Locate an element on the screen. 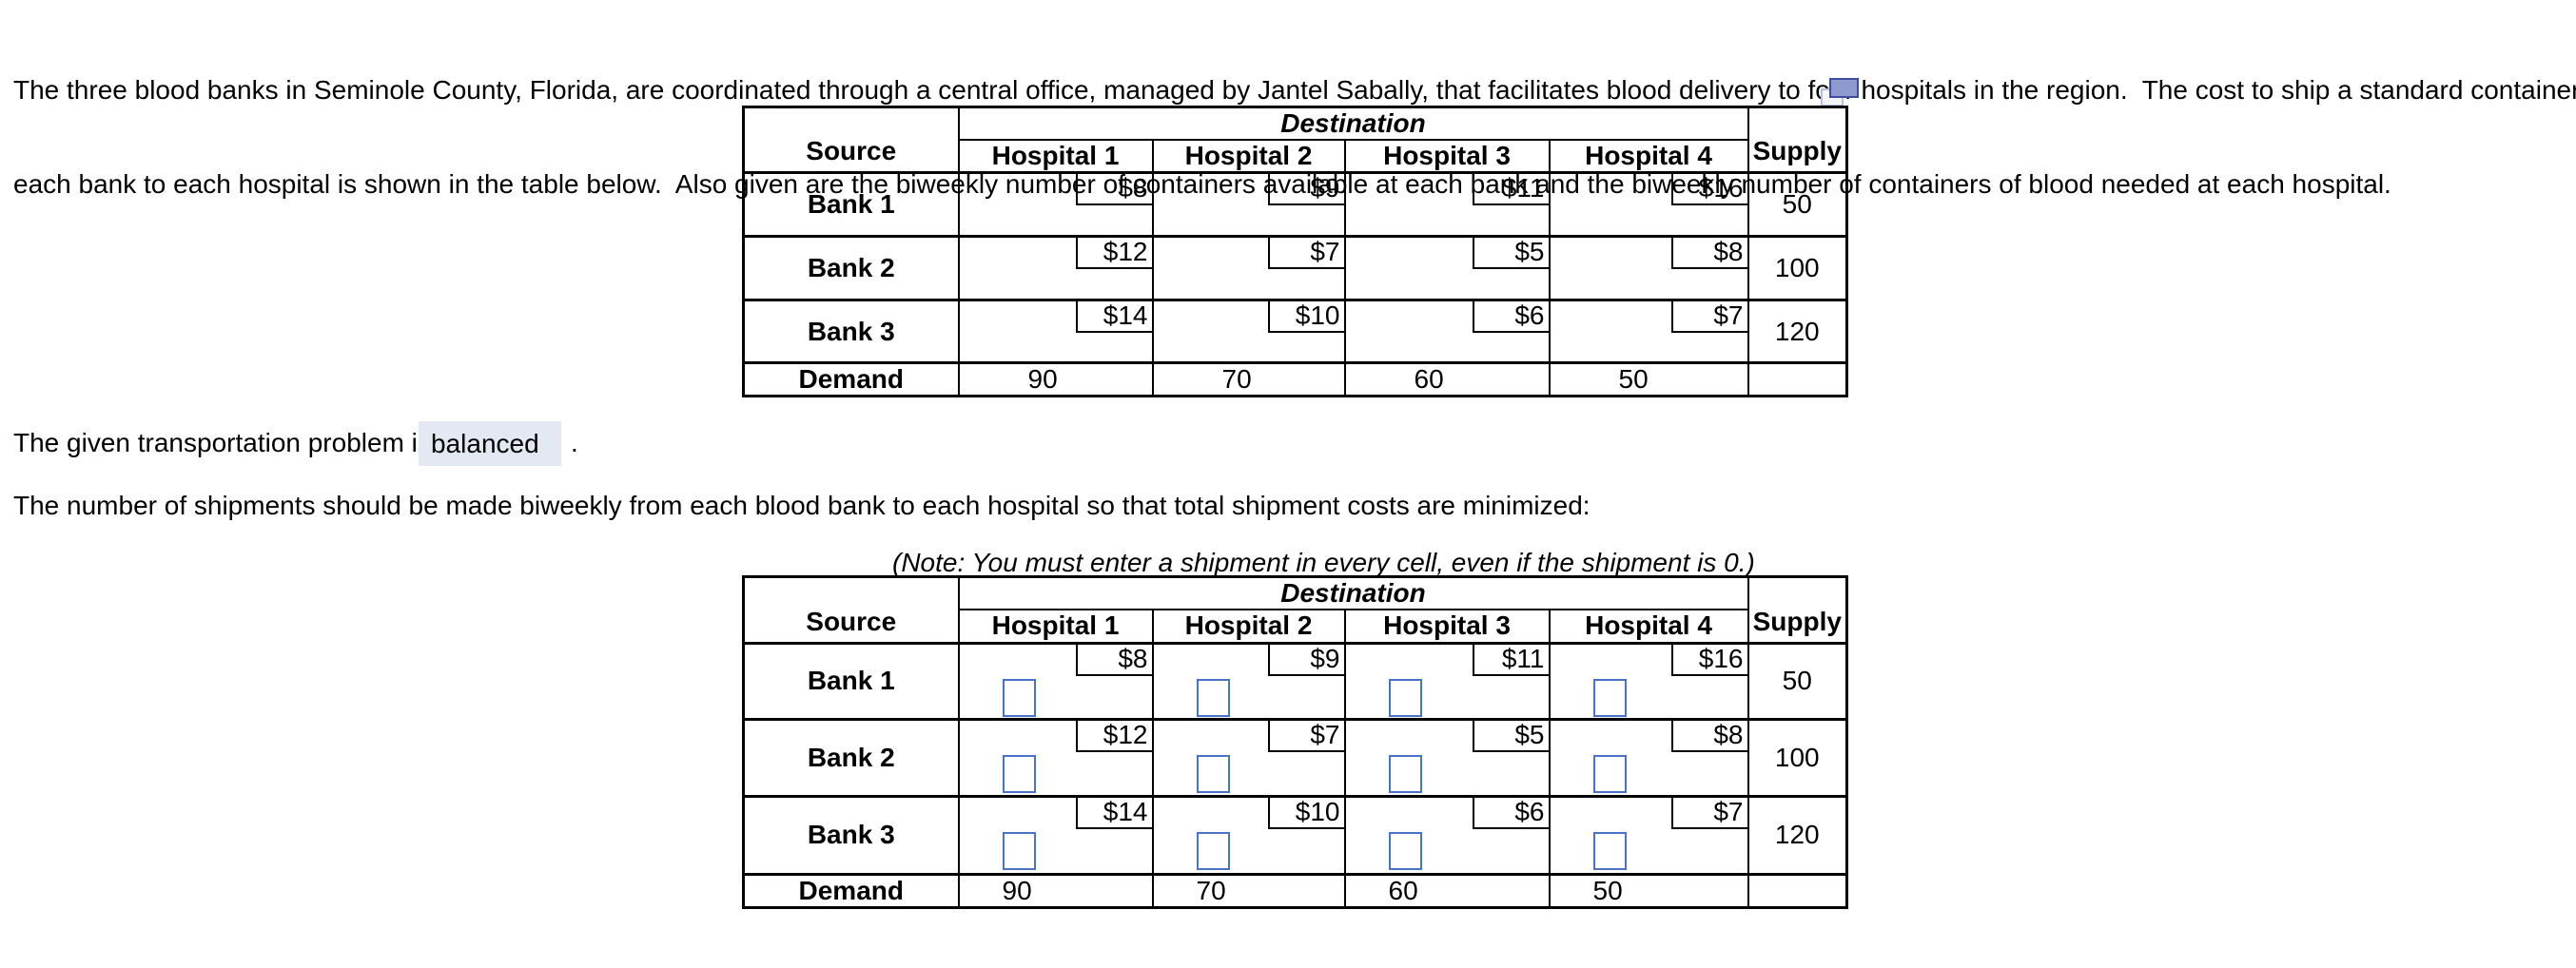 This screenshot has height=968, width=2576. copy-icon-front-window is located at coordinates (1844, 88).